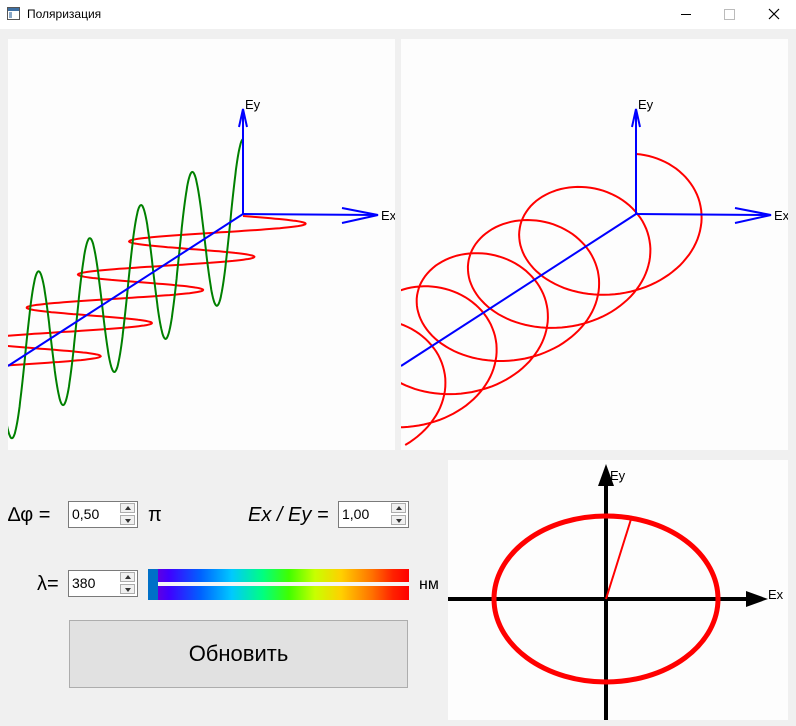 This screenshot has height=726, width=796. I want to click on title-bar: Поляризация, so click(398, 14).